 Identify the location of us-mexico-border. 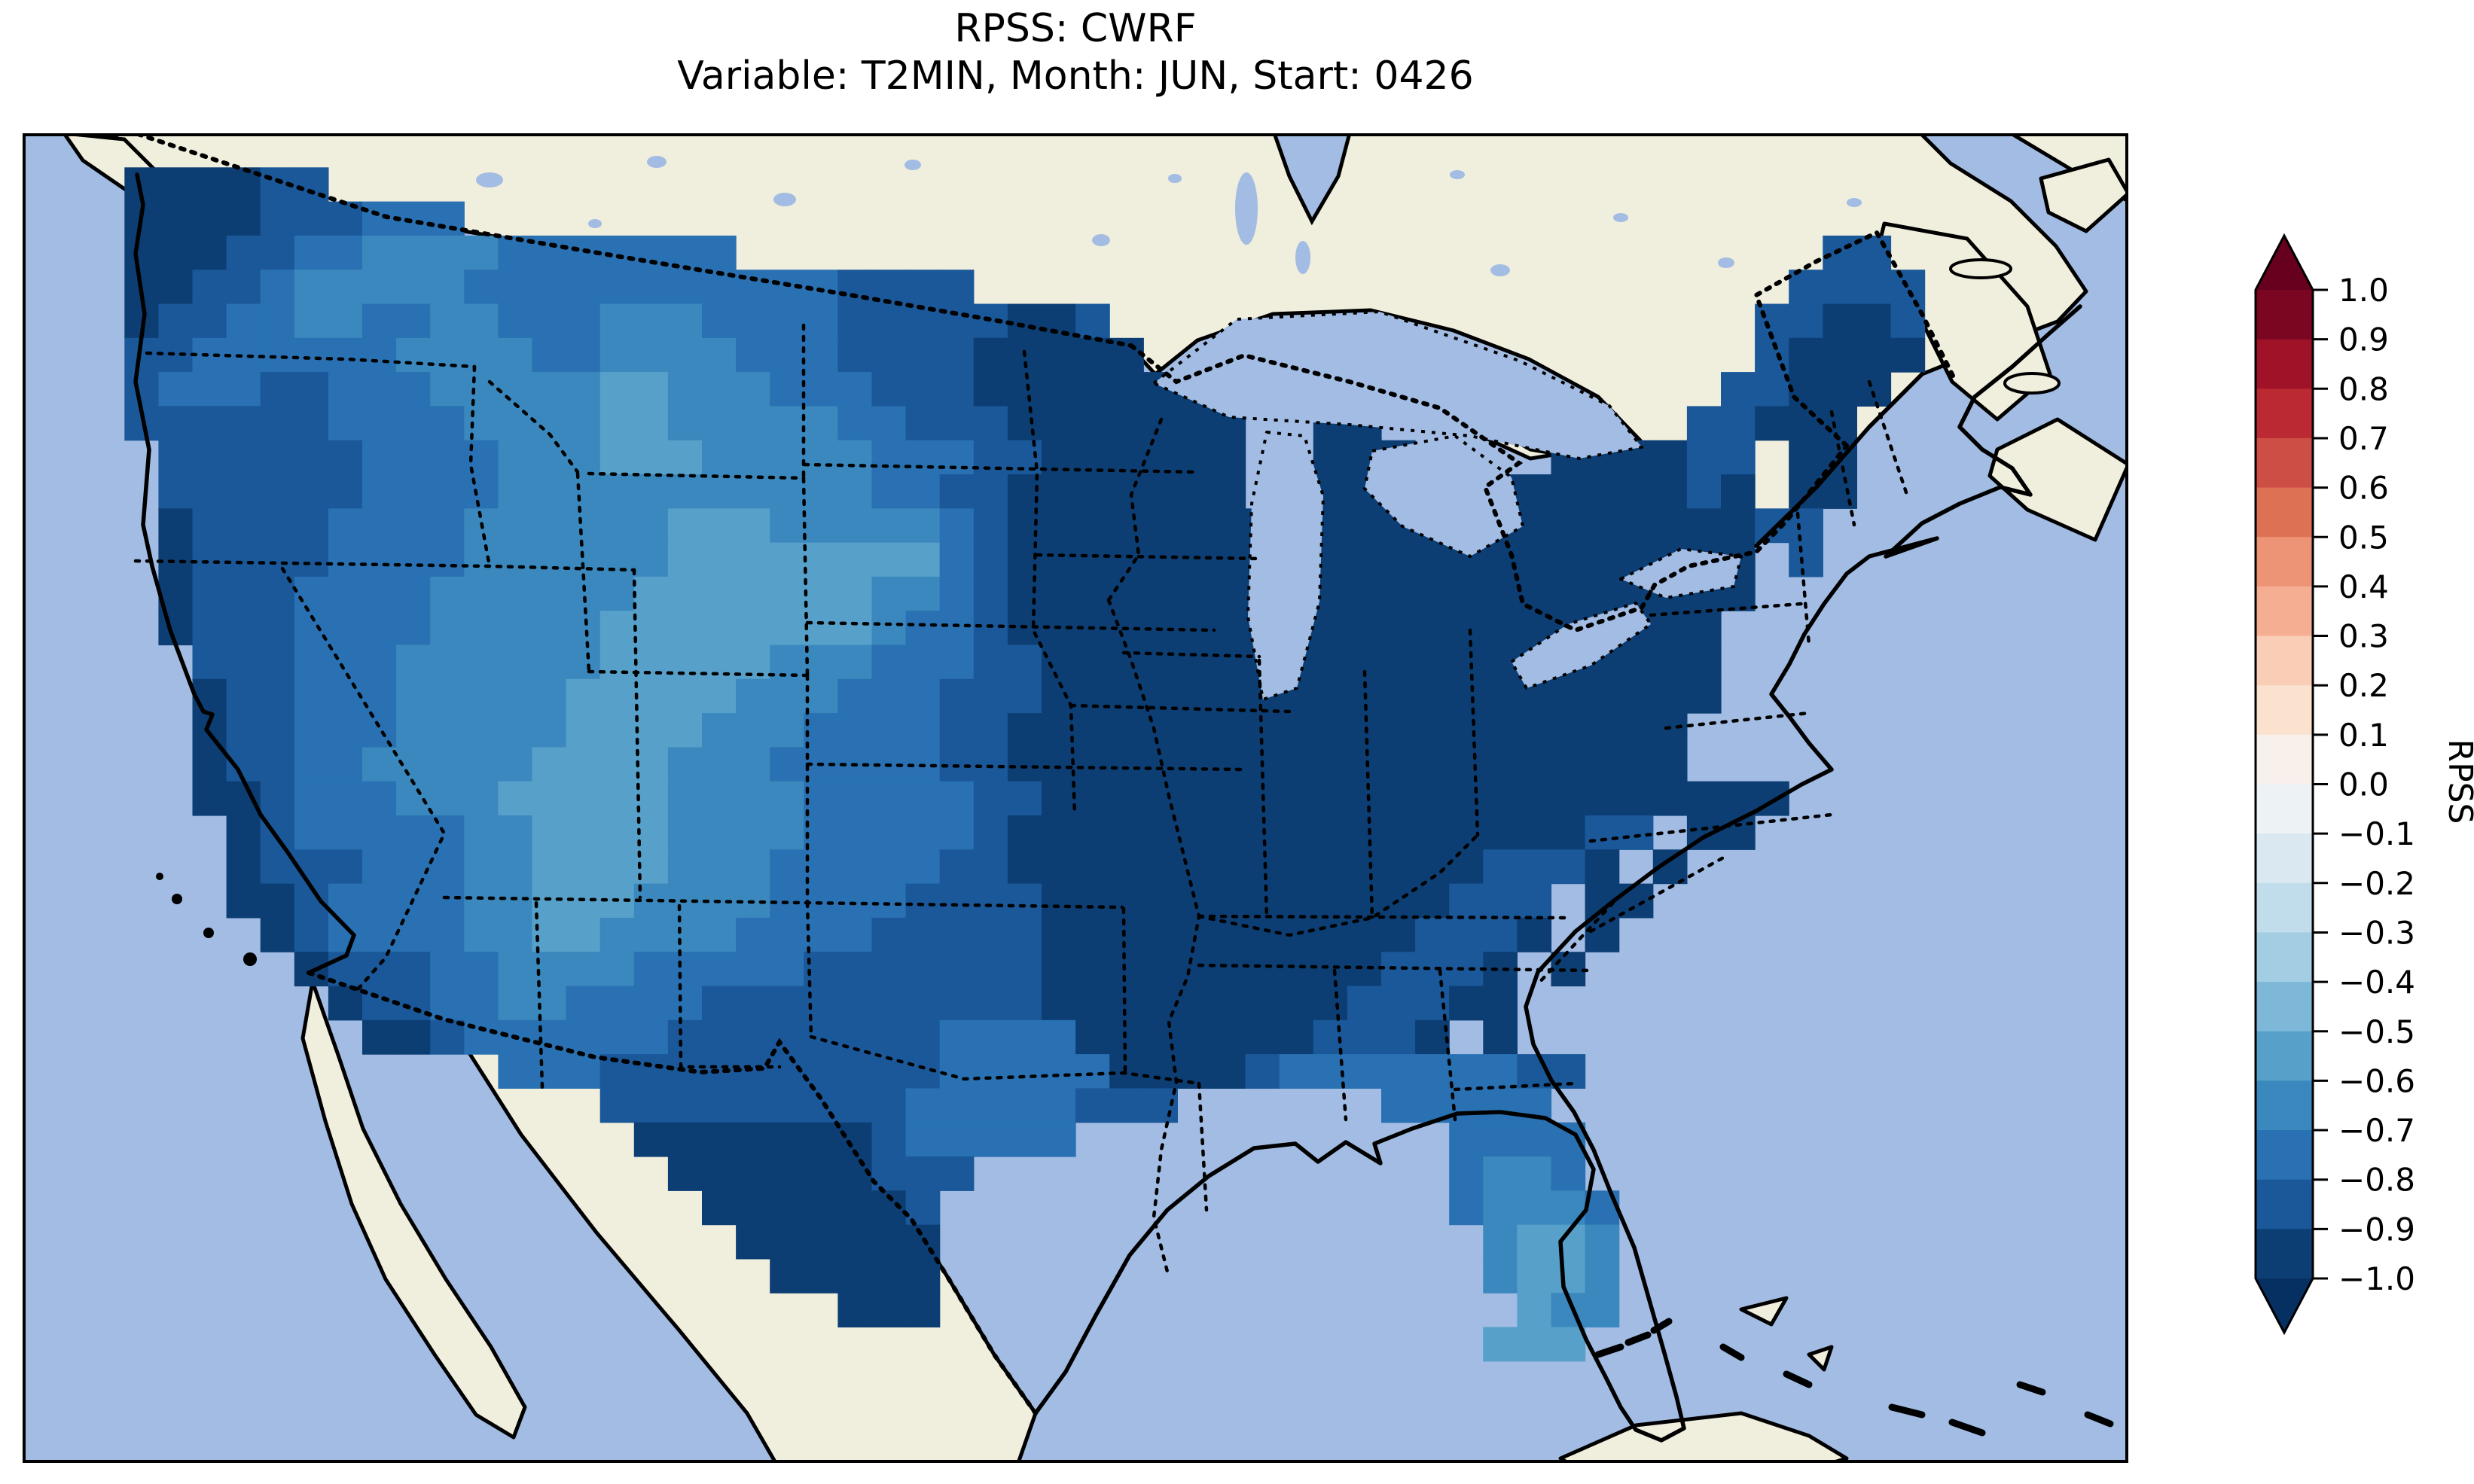
(672, 1193).